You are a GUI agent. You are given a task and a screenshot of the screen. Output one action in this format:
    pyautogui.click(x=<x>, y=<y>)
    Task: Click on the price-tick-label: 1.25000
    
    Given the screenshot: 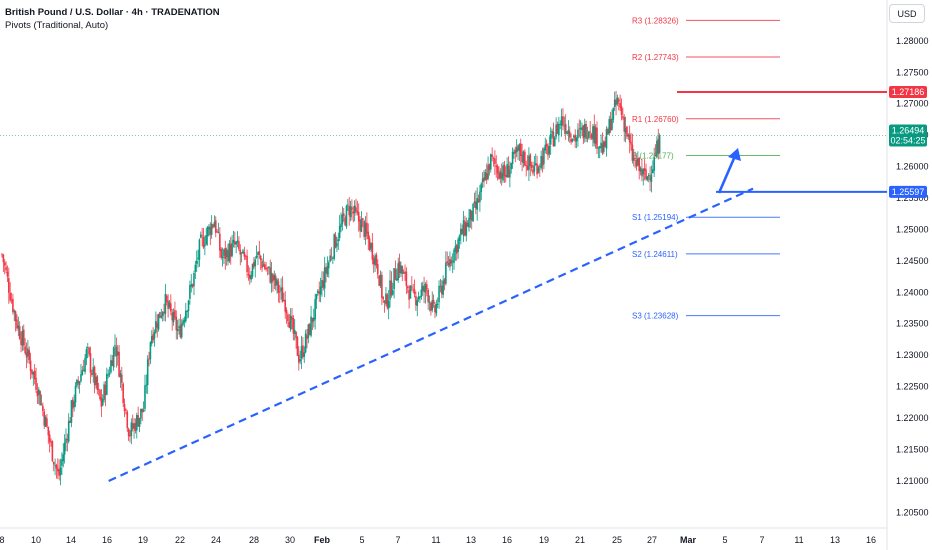 What is the action you would take?
    pyautogui.click(x=912, y=229)
    